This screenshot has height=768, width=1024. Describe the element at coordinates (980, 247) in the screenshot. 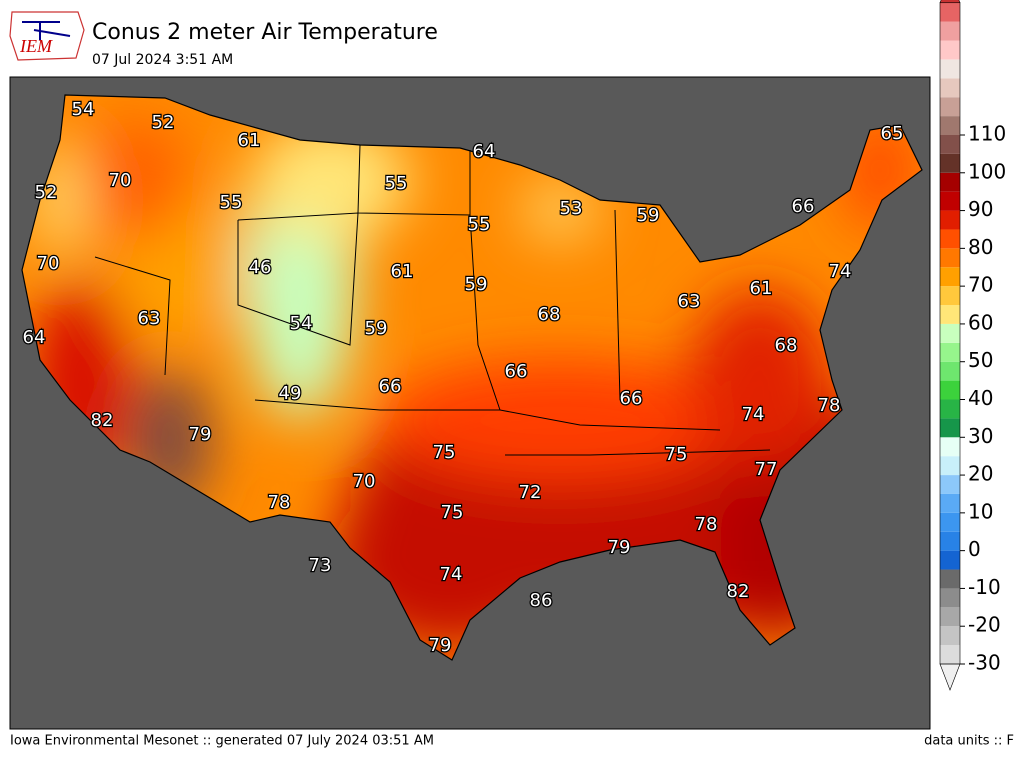

I see `colorbar-tick-label: 80` at that location.